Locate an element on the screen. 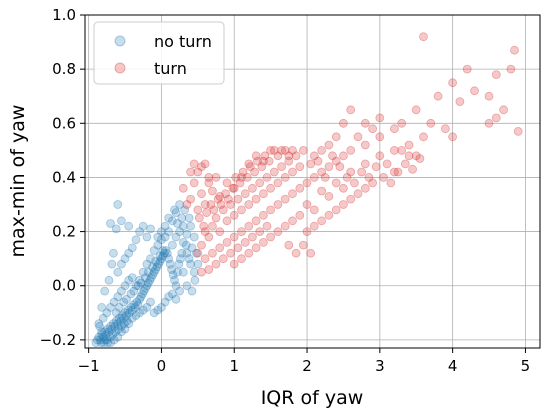 The width and height of the screenshot is (550, 412). x-tick-label: 1 is located at coordinates (234, 366).